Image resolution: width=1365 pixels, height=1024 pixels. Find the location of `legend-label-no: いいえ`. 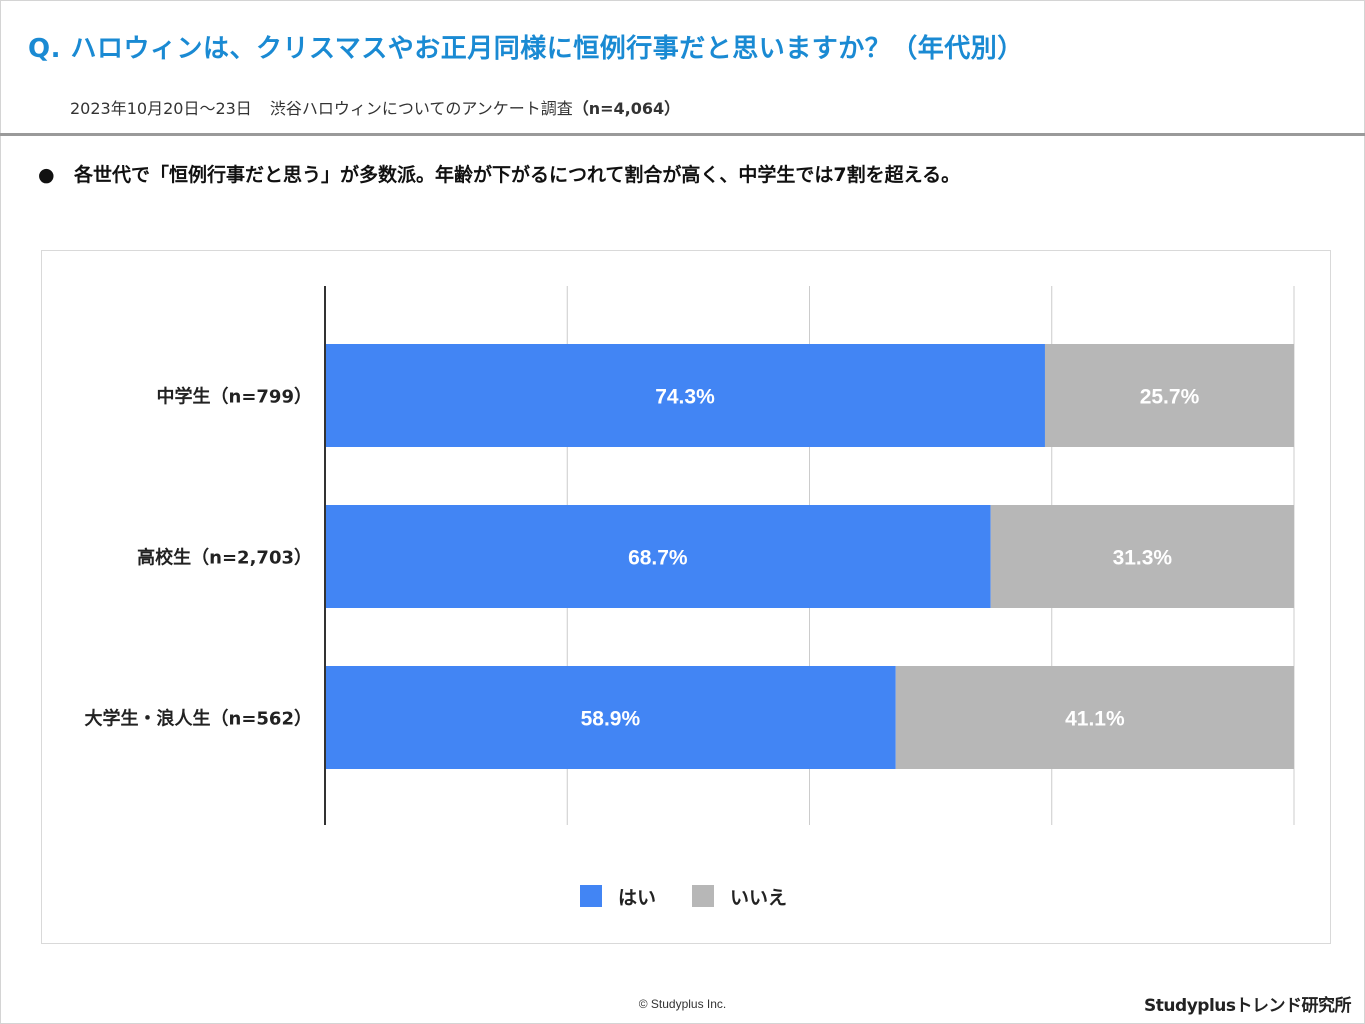

legend-label-no: いいえ is located at coordinates (758, 898).